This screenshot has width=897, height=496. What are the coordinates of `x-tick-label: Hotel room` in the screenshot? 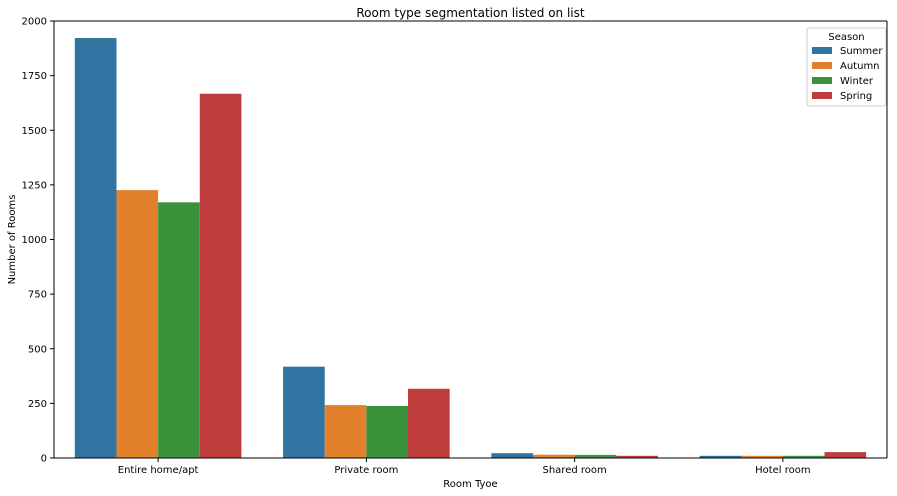 It's located at (783, 470).